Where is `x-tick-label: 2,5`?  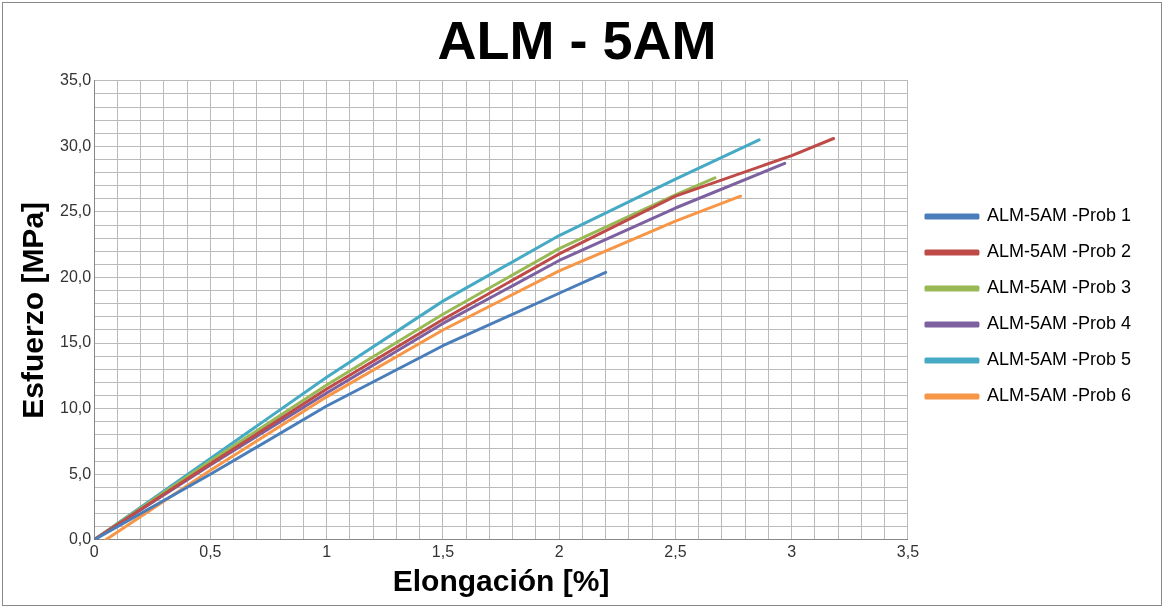
x-tick-label: 2,5 is located at coordinates (675, 551).